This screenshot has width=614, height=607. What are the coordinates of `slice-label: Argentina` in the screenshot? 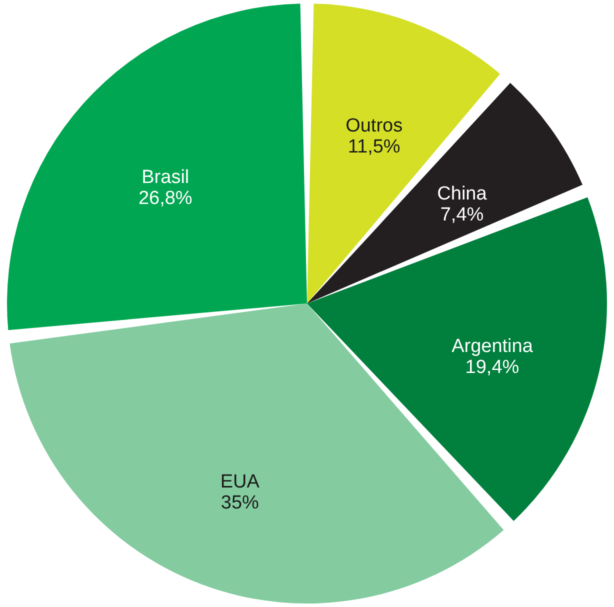 It's located at (493, 346).